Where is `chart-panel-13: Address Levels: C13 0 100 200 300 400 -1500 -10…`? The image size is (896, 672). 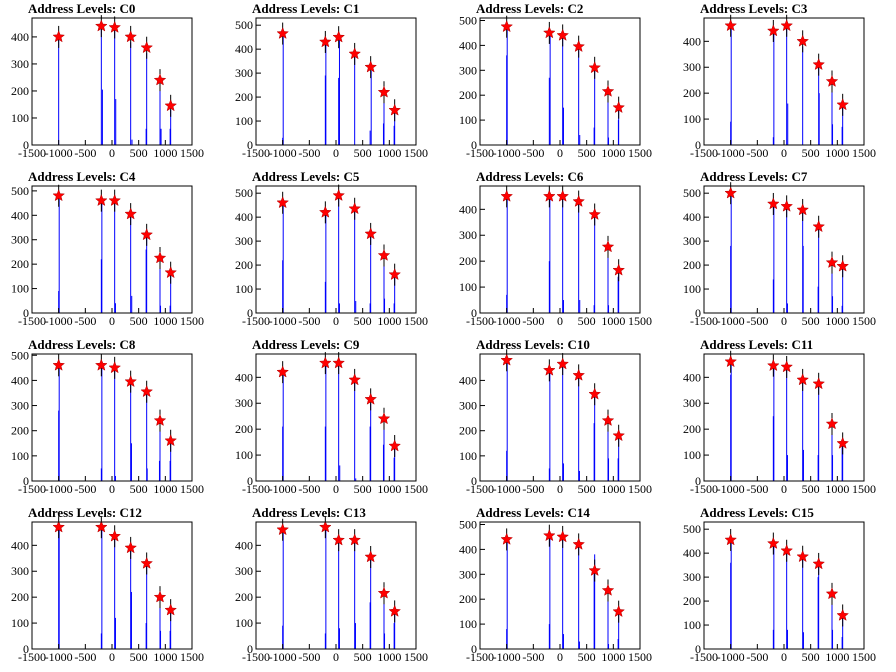
chart-panel-13: Address Levels: C13 0 100 200 300 400 -1500 -10… is located at coordinates (336, 588).